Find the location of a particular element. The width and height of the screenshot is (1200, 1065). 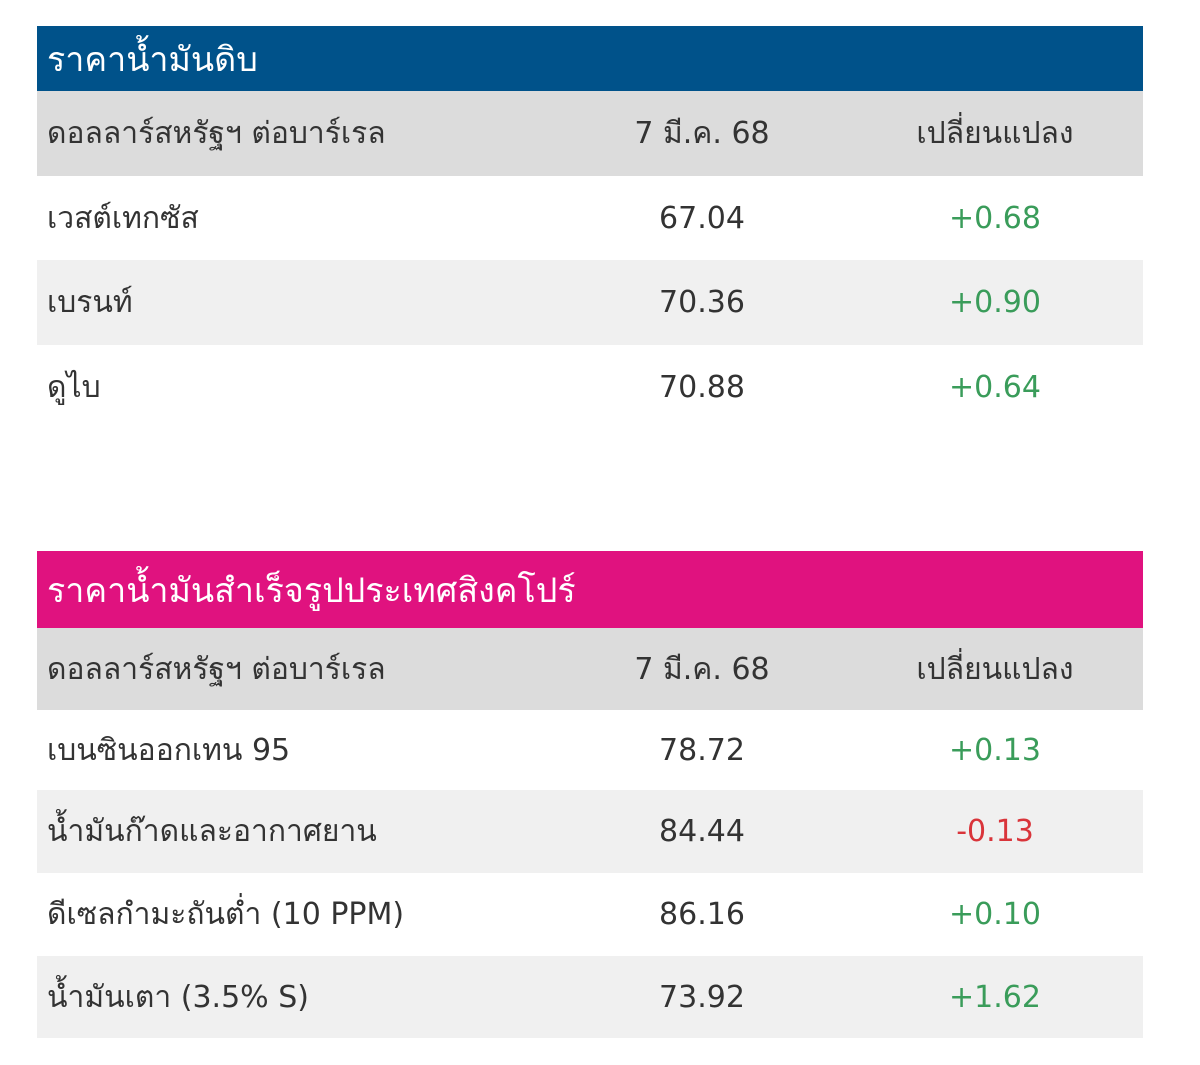

table-row: เบรนท์ 70.36 +0.90 is located at coordinates (590, 302).